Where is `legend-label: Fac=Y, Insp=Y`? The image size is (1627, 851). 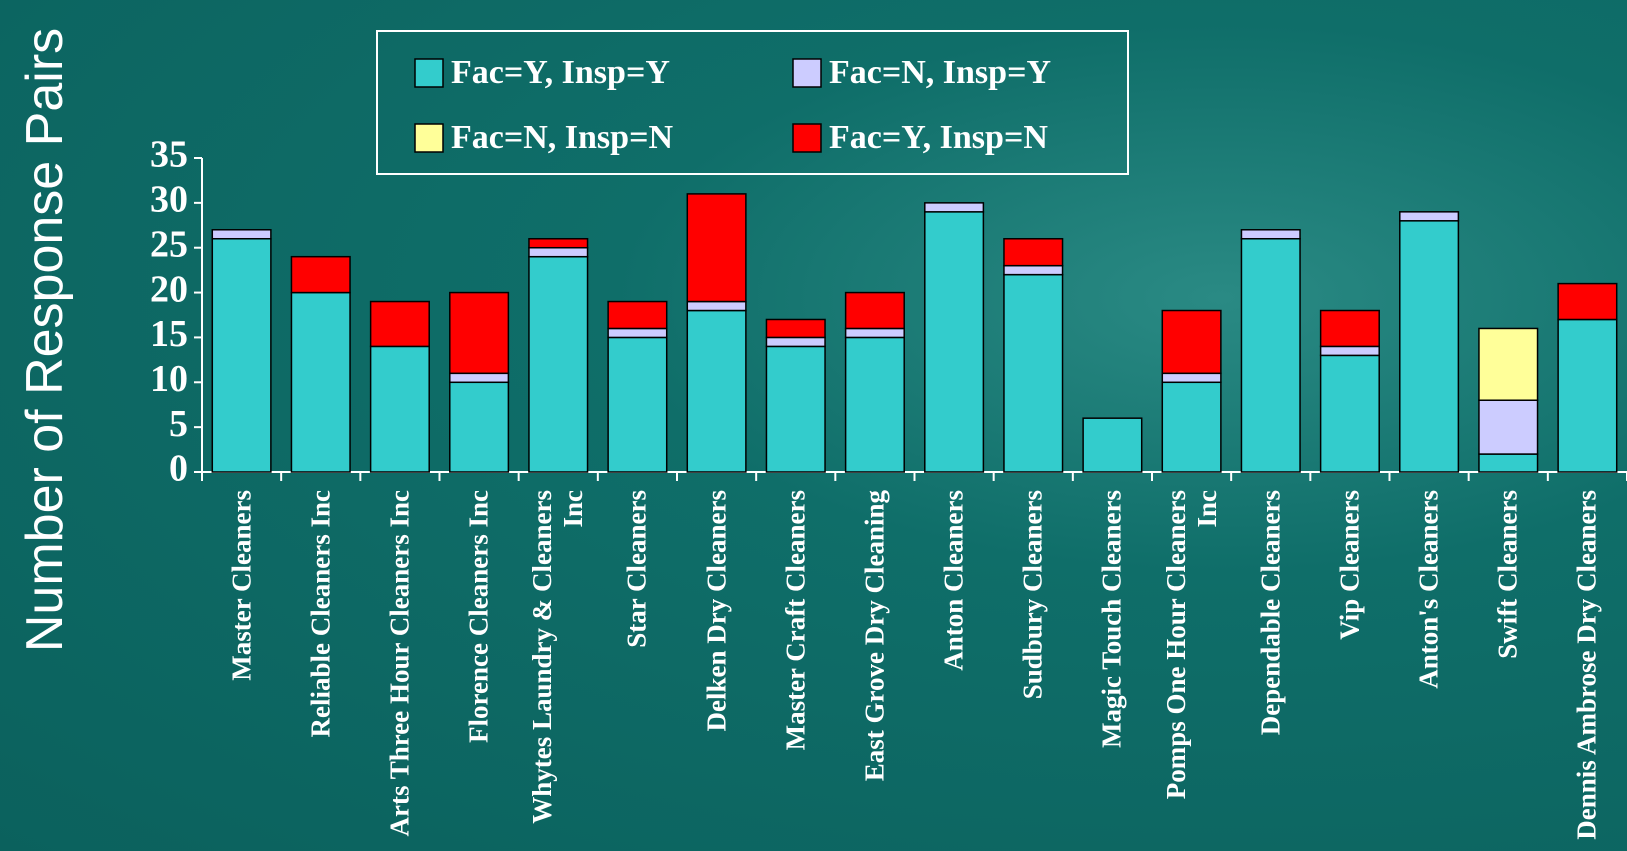 legend-label: Fac=Y, Insp=Y is located at coordinates (560, 72).